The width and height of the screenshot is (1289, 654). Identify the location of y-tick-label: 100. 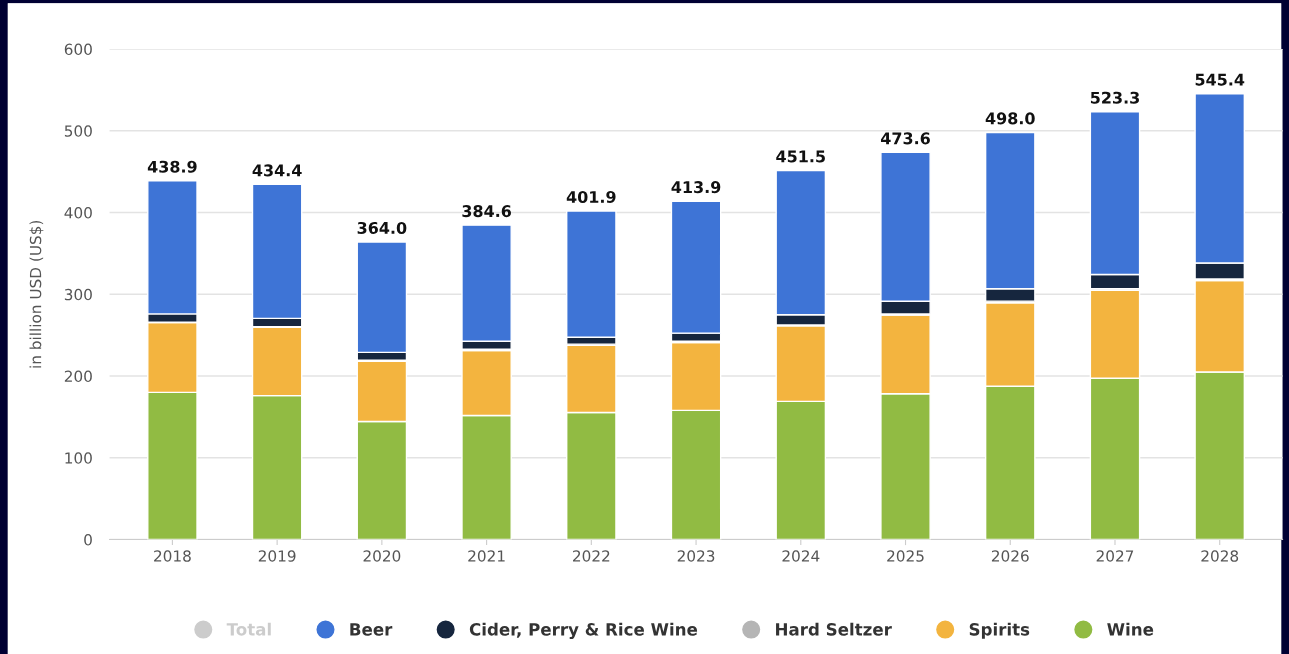
(78, 458).